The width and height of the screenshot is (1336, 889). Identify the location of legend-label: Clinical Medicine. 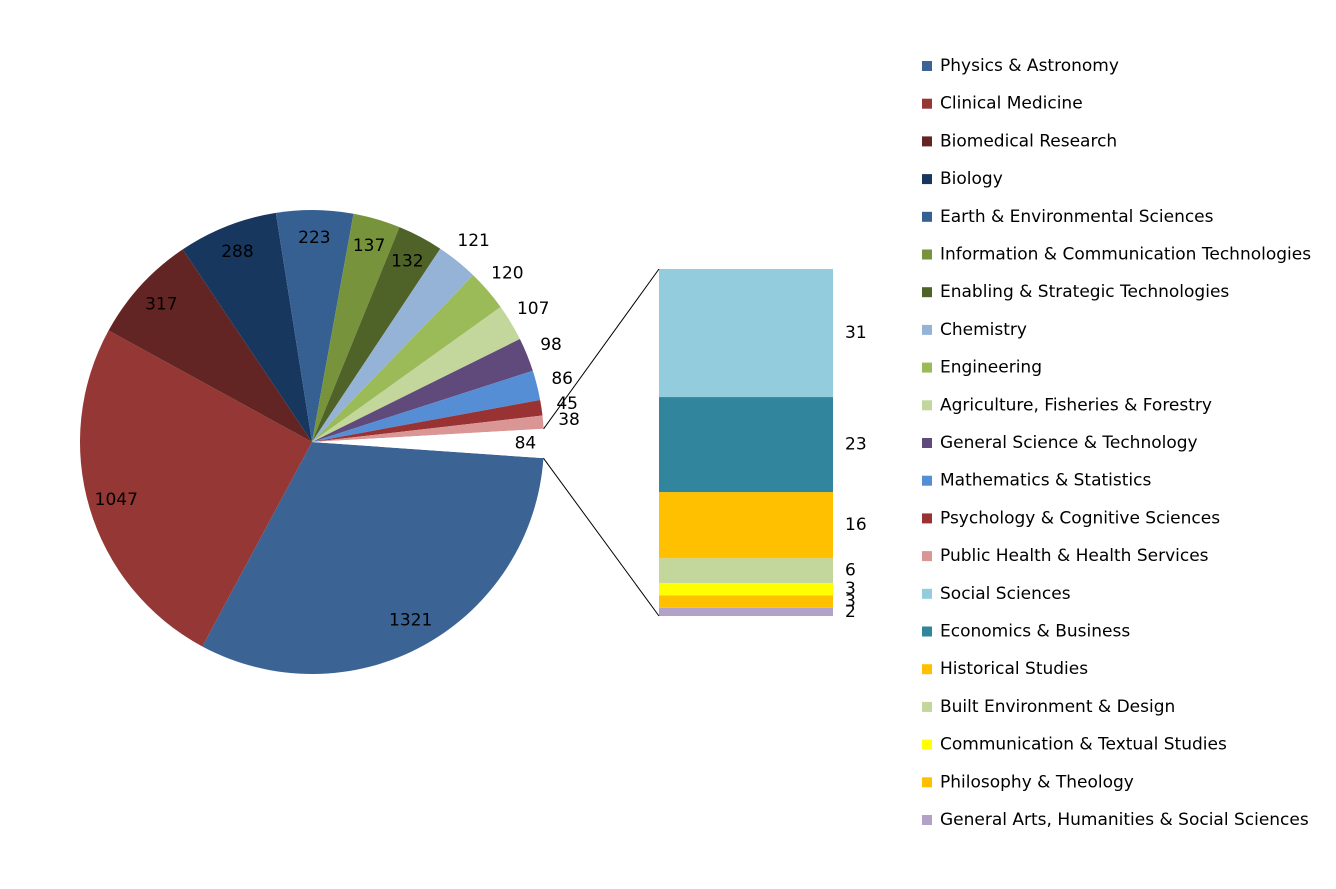
(1011, 104).